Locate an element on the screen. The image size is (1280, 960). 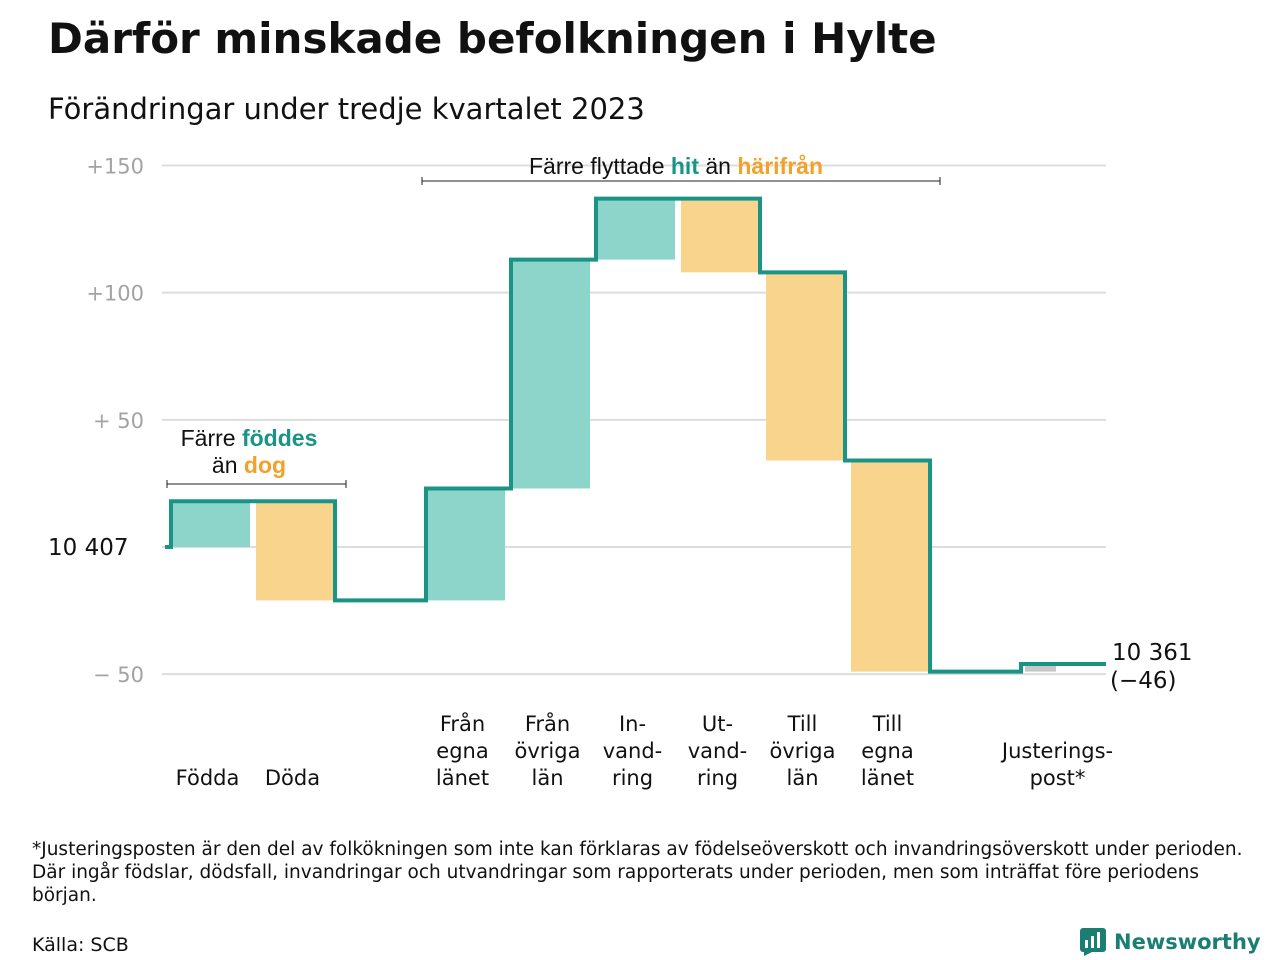
chart-title: Därför minskade befolkningen i Hylte is located at coordinates (492, 38).